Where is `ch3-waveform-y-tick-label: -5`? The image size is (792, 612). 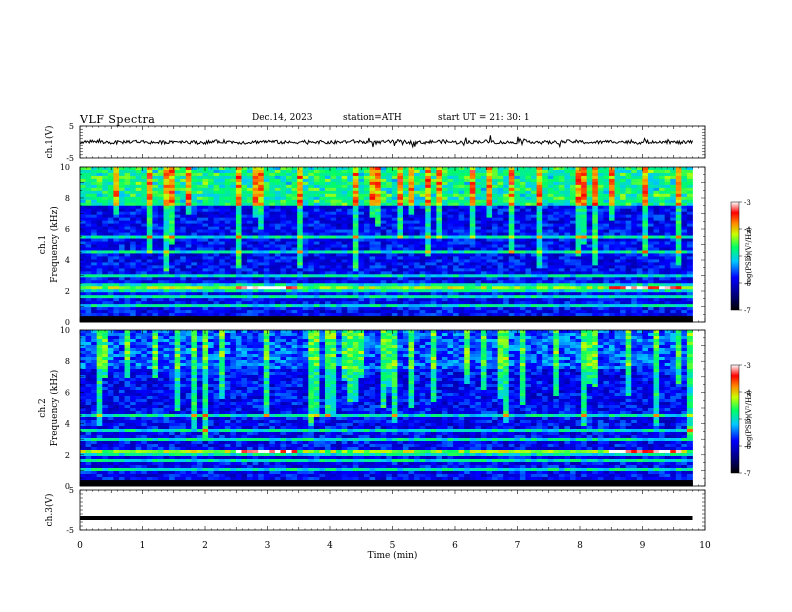
ch3-waveform-y-tick-label: -5 is located at coordinates (70, 530).